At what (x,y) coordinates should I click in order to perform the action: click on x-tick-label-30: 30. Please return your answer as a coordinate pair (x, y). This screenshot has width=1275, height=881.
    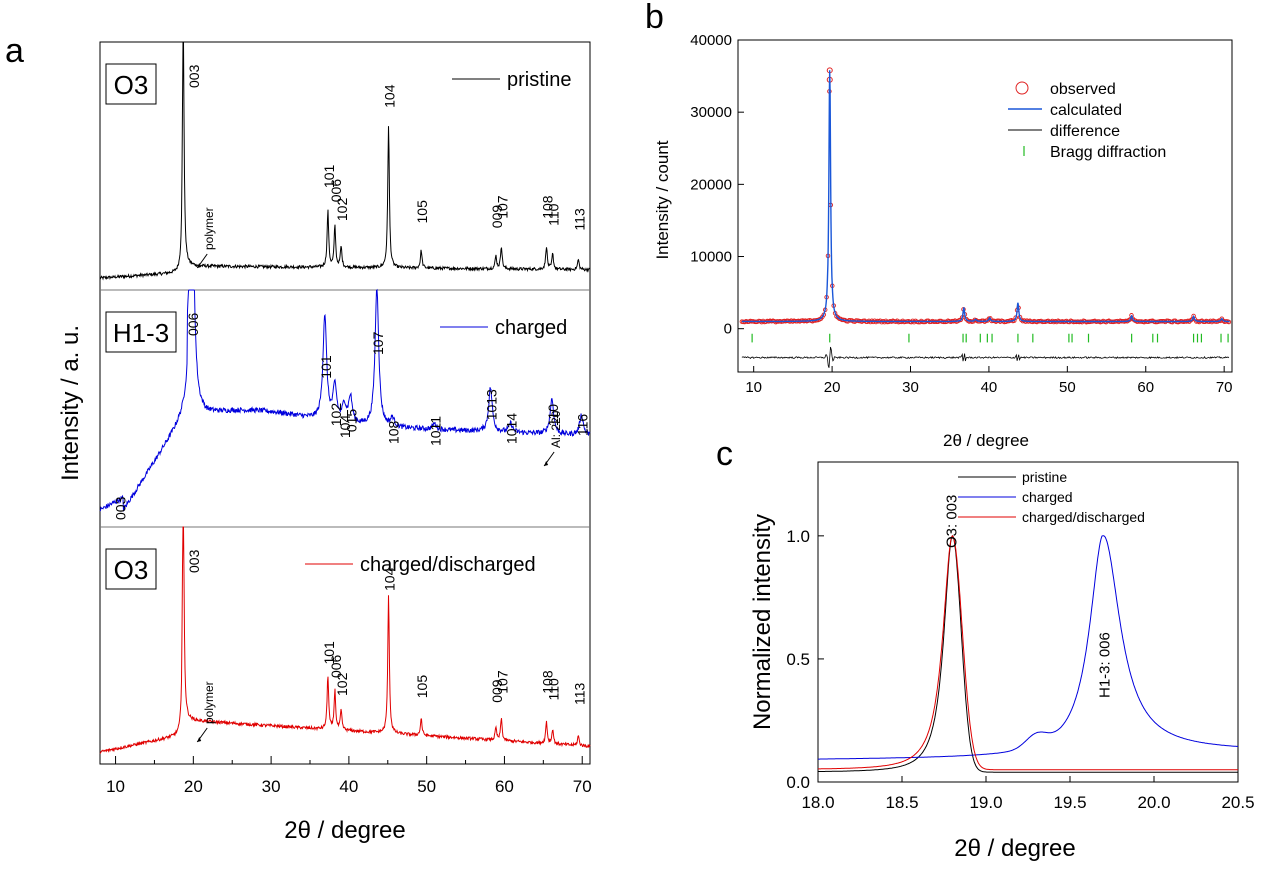
    Looking at the image, I should click on (271, 786).